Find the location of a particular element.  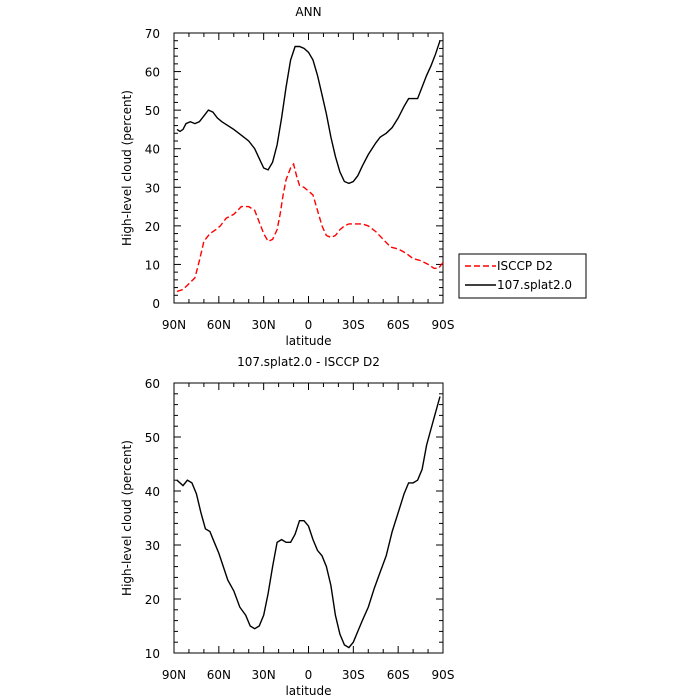

y-tick-label: 0 is located at coordinates (156, 304).